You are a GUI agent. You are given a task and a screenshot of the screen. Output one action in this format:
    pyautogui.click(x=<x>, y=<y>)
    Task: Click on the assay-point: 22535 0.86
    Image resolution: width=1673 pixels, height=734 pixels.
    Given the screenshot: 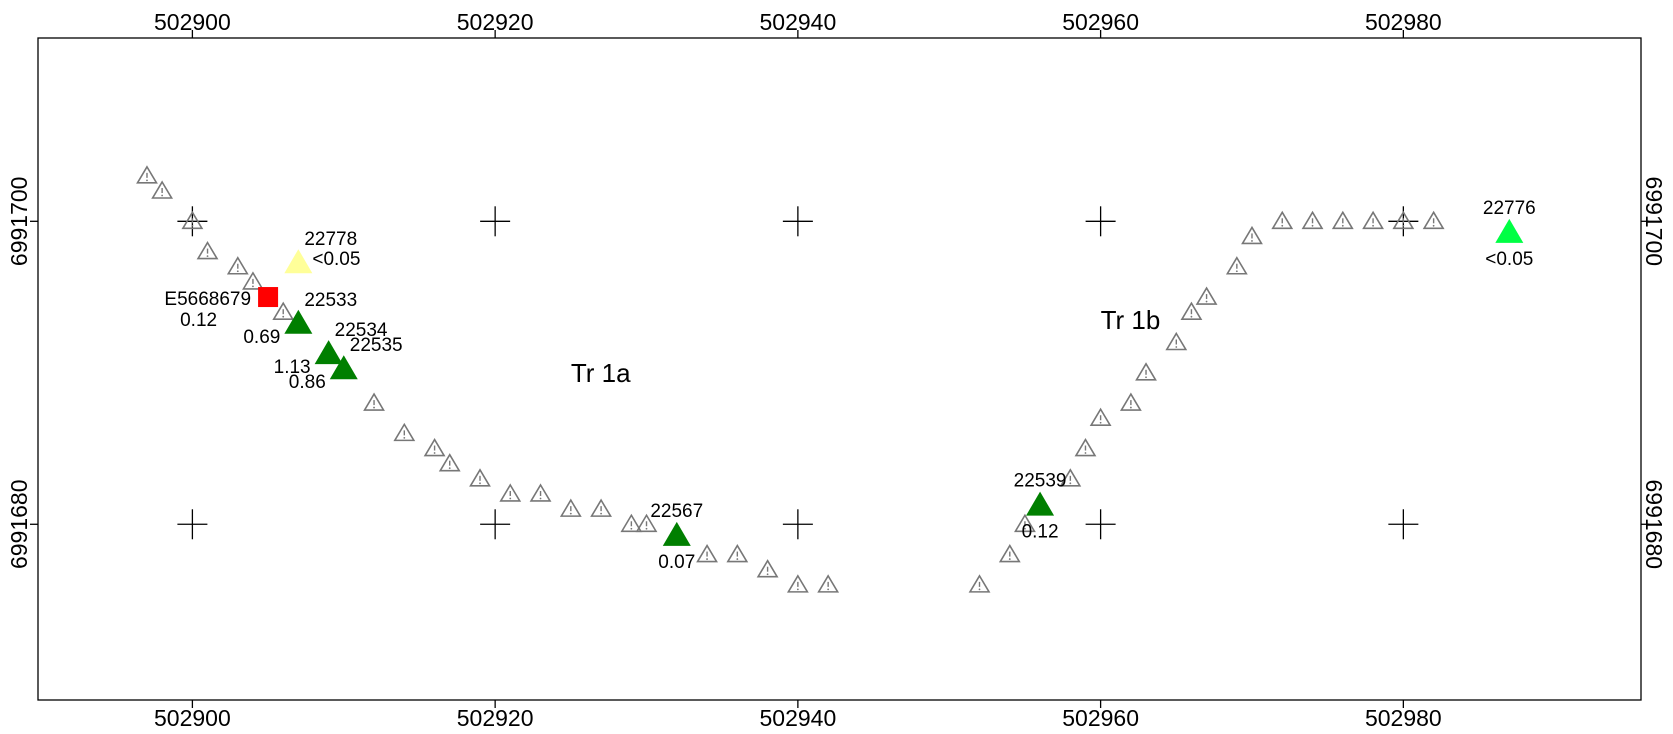 What is the action you would take?
    pyautogui.click(x=346, y=364)
    